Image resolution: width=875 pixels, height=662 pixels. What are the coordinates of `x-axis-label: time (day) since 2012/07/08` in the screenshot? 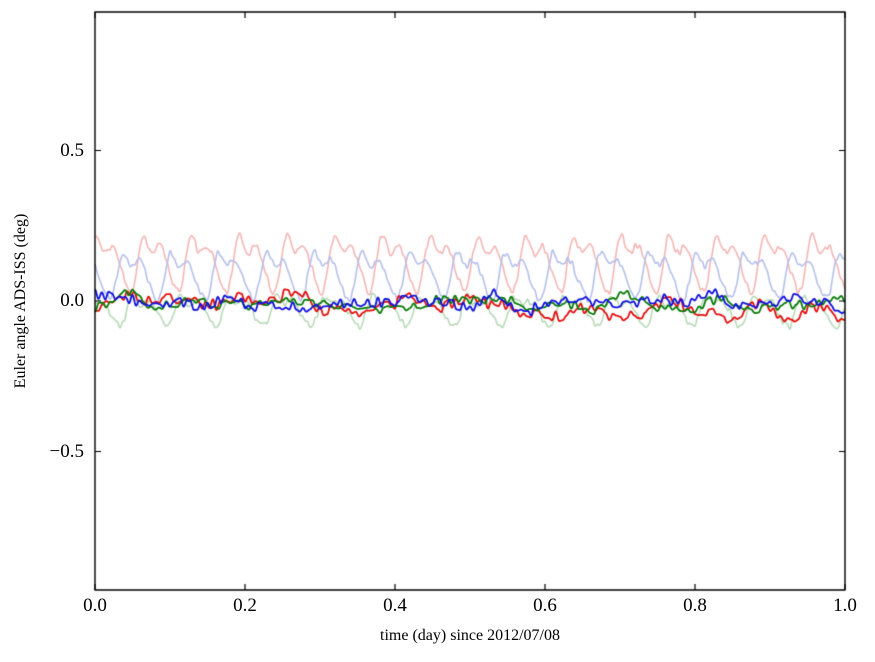 It's located at (470, 635).